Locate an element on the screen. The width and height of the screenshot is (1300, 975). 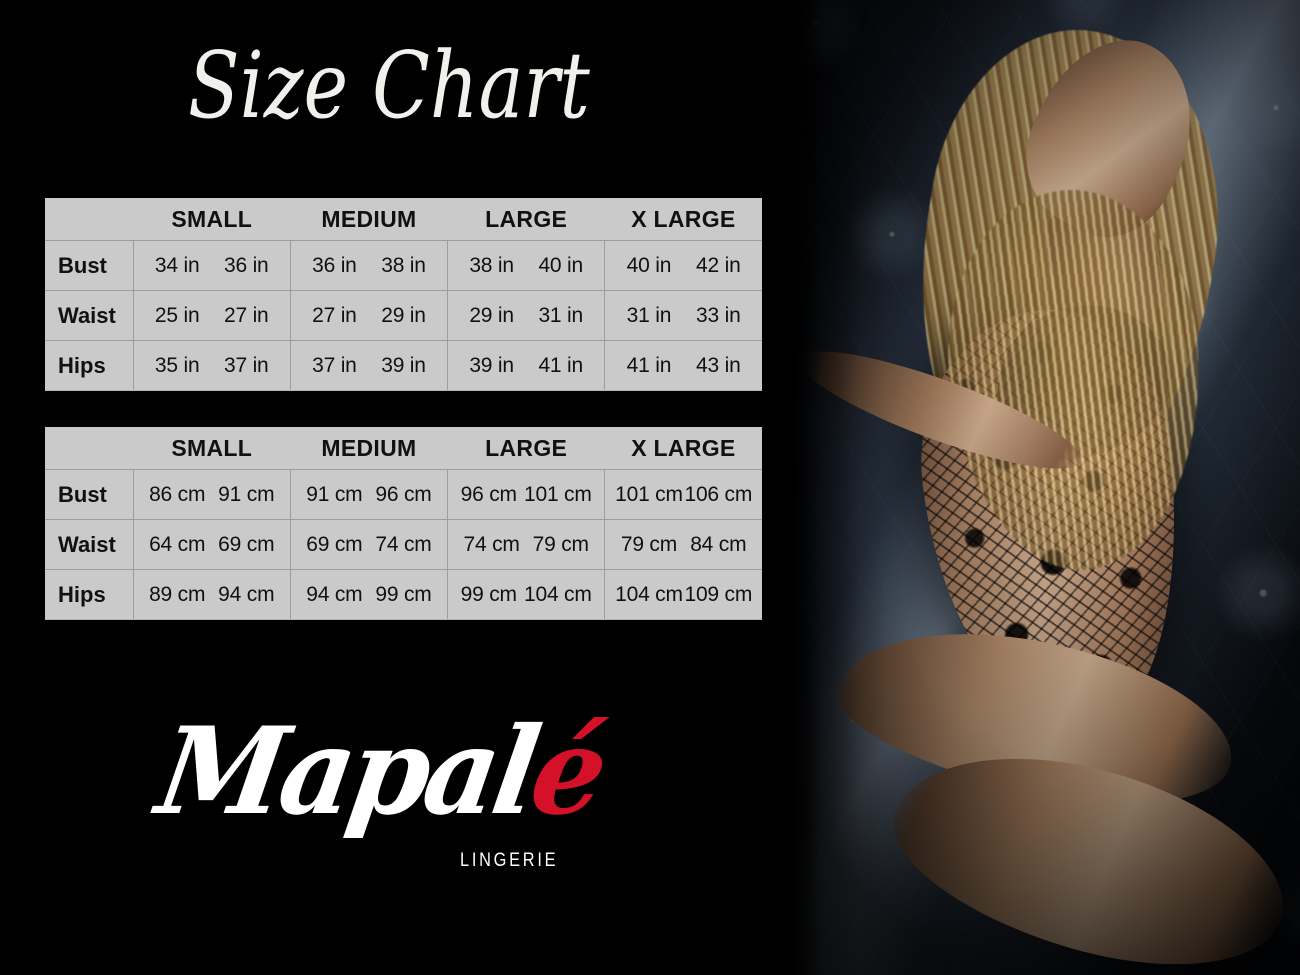
value-max: 31 in is located at coordinates (560, 315).